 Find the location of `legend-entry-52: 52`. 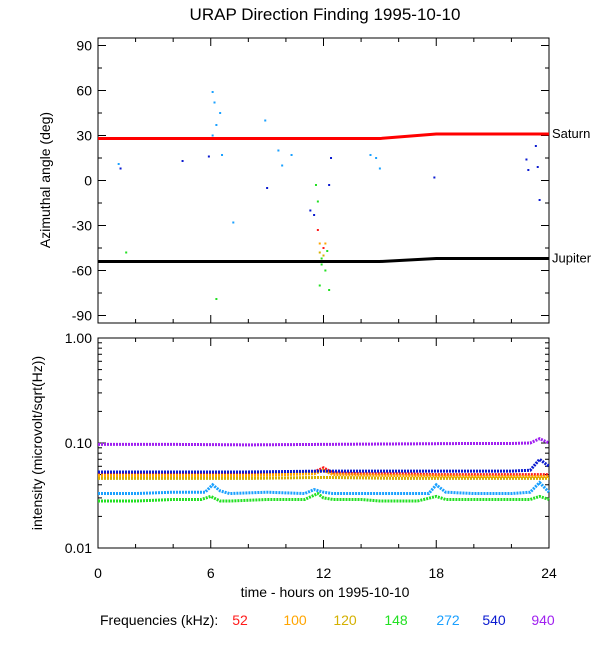

legend-entry-52: 52 is located at coordinates (240, 620).